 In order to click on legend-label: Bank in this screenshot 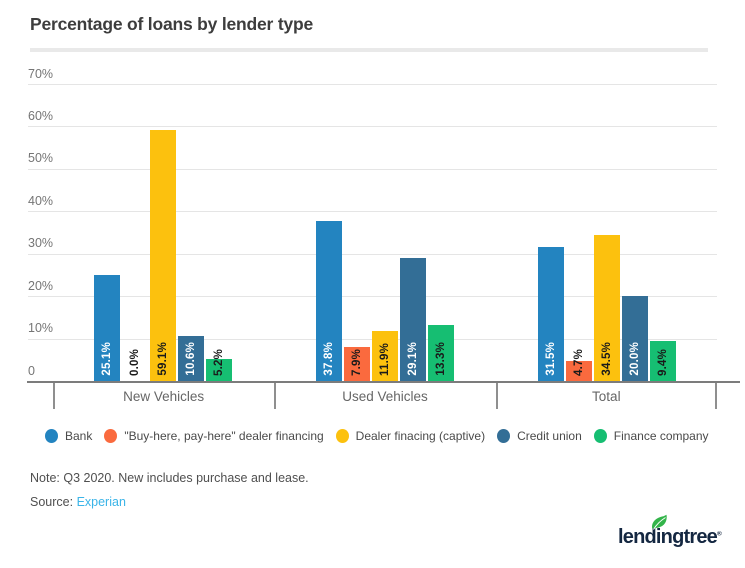, I will do `click(79, 436)`.